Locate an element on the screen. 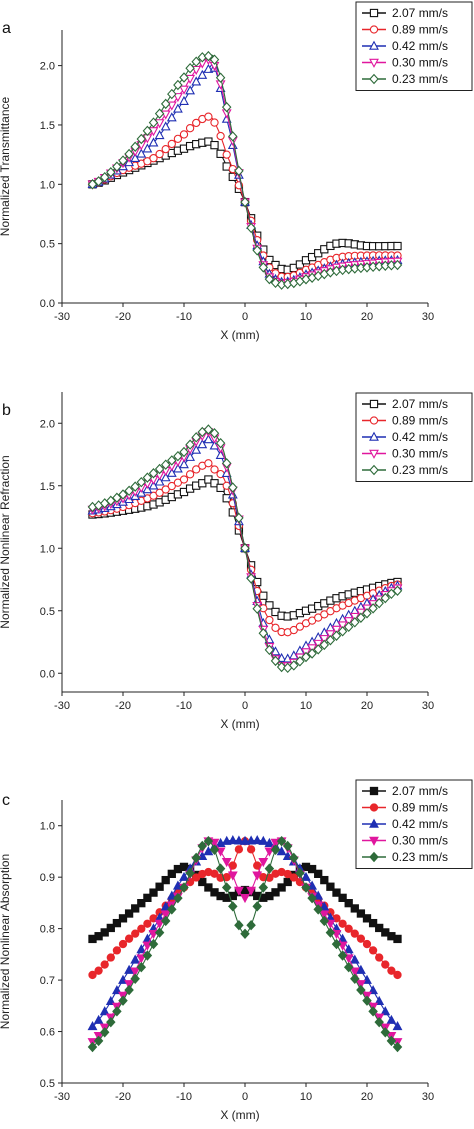  y-tick-label: 0.0 is located at coordinates (47, 304).